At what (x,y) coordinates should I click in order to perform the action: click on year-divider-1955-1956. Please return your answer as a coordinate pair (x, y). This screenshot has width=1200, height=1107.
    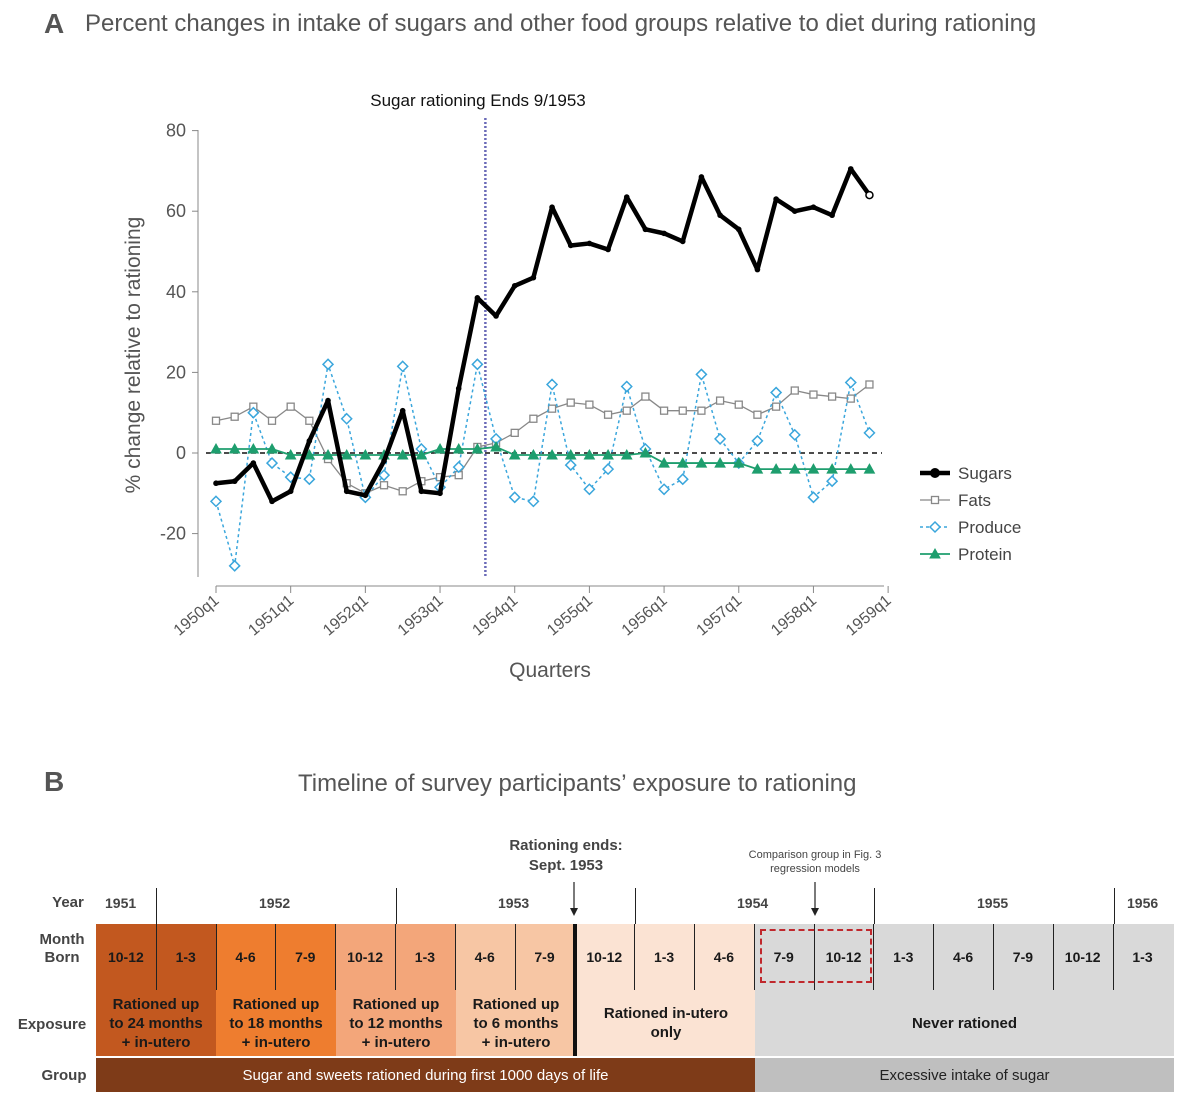
    Looking at the image, I should click on (1114, 906).